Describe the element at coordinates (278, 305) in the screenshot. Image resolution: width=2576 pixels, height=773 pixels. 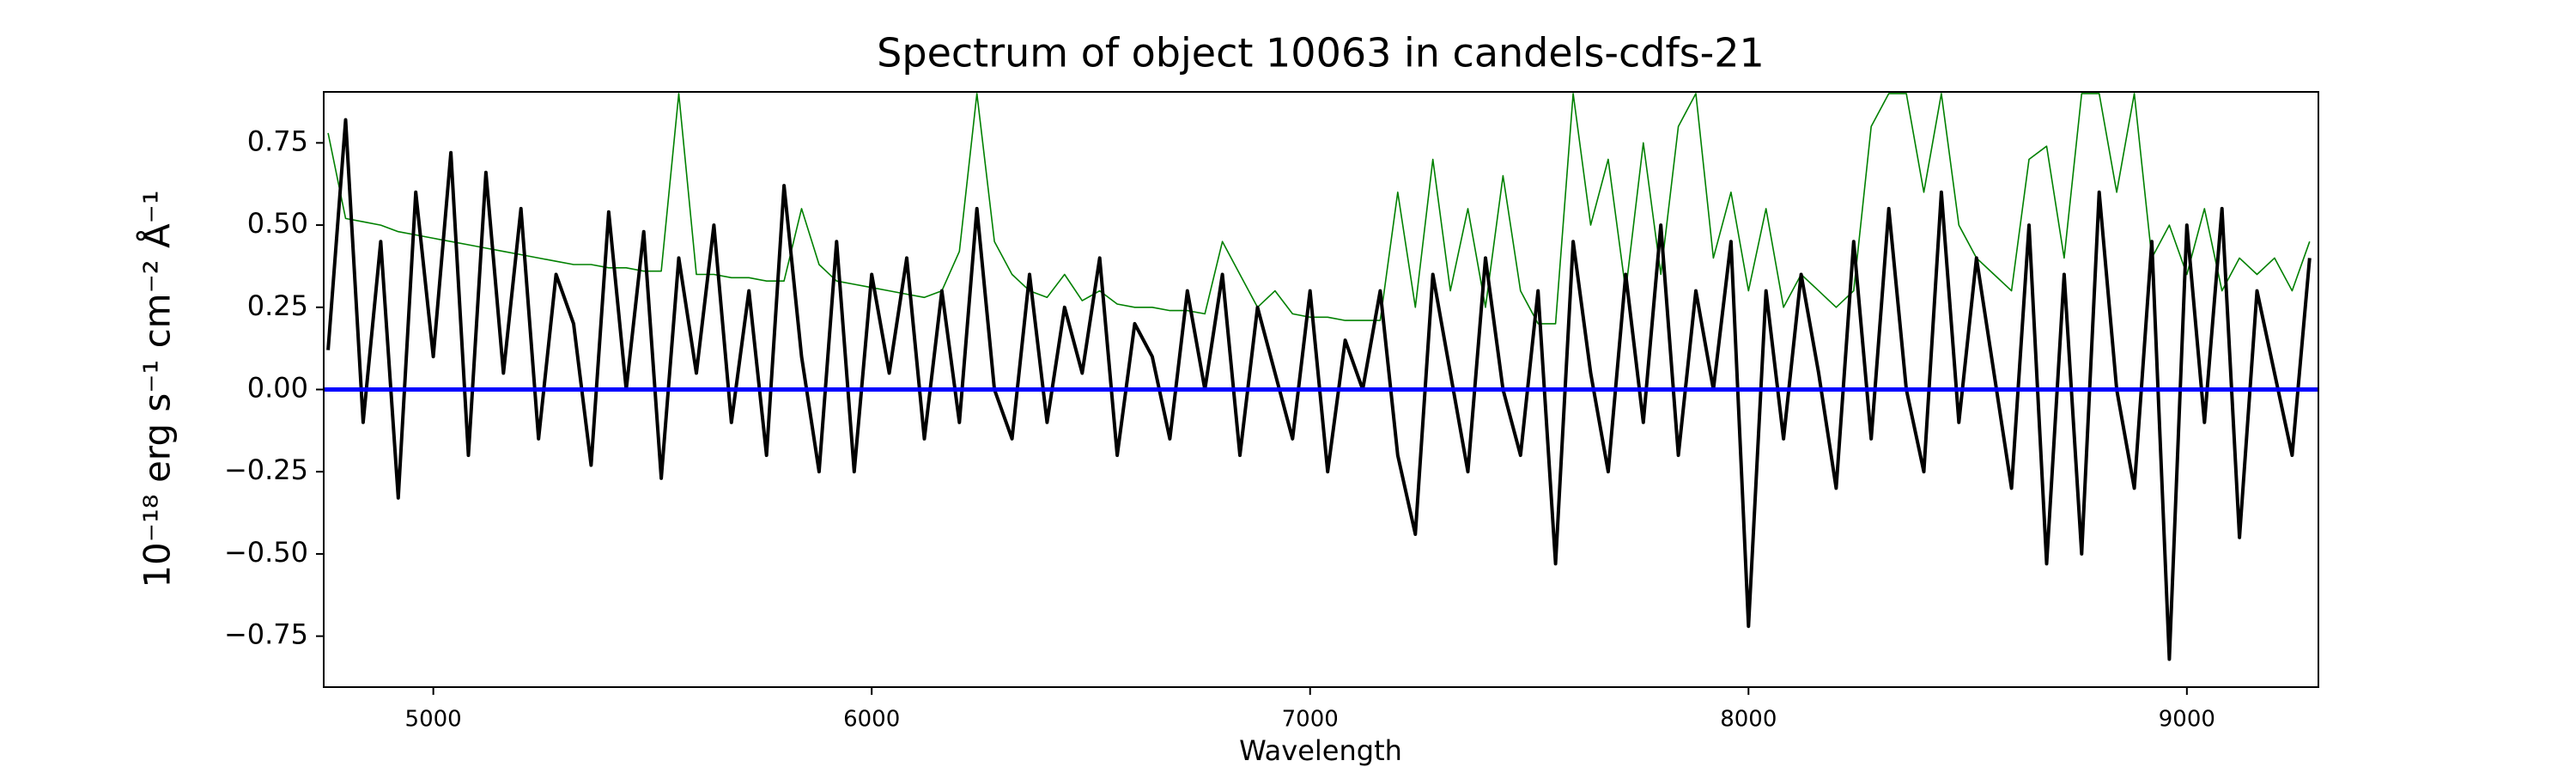
I see `y-tick-label: 0.25` at that location.